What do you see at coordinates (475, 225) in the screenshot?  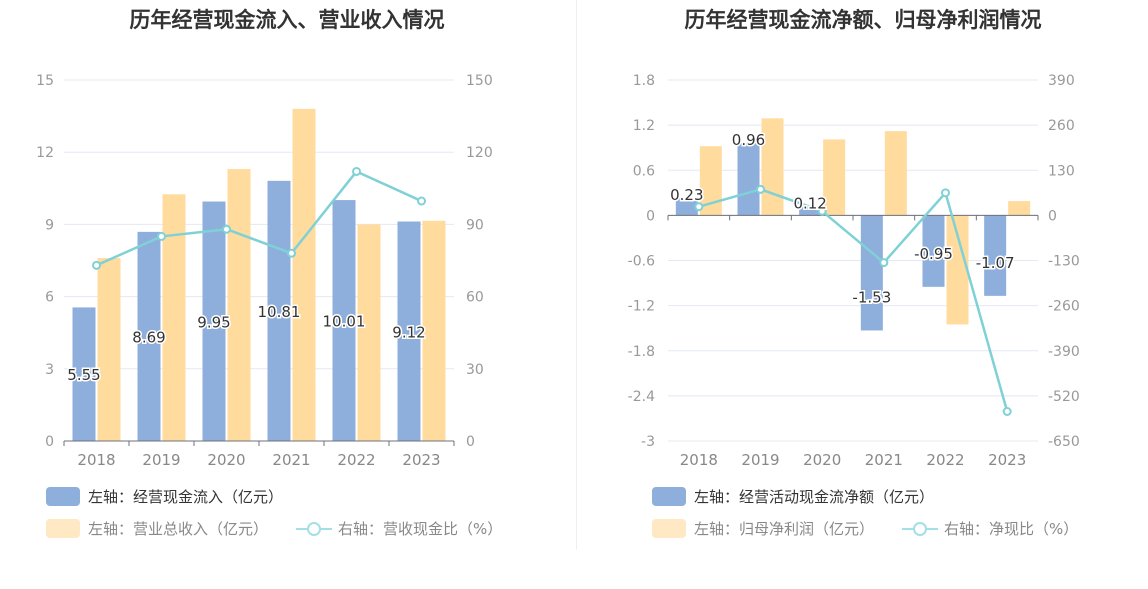 I see `y-axis-right-tick-label: 90` at bounding box center [475, 225].